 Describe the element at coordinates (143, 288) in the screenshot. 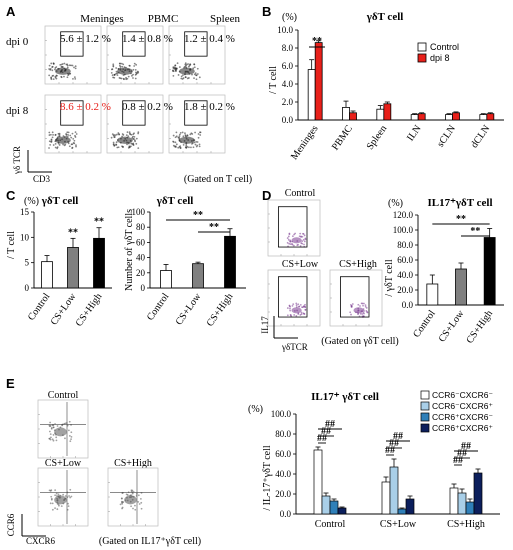

I see `y-tick-label: 0` at that location.